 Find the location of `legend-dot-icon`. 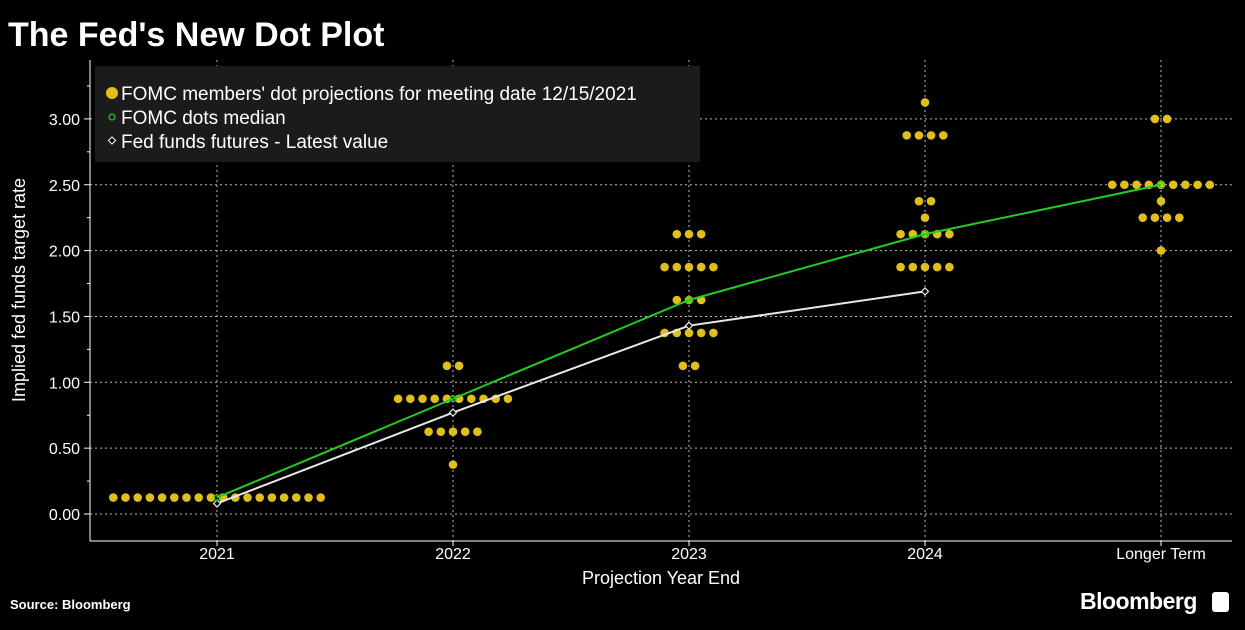

legend-dot-icon is located at coordinates (112, 93).